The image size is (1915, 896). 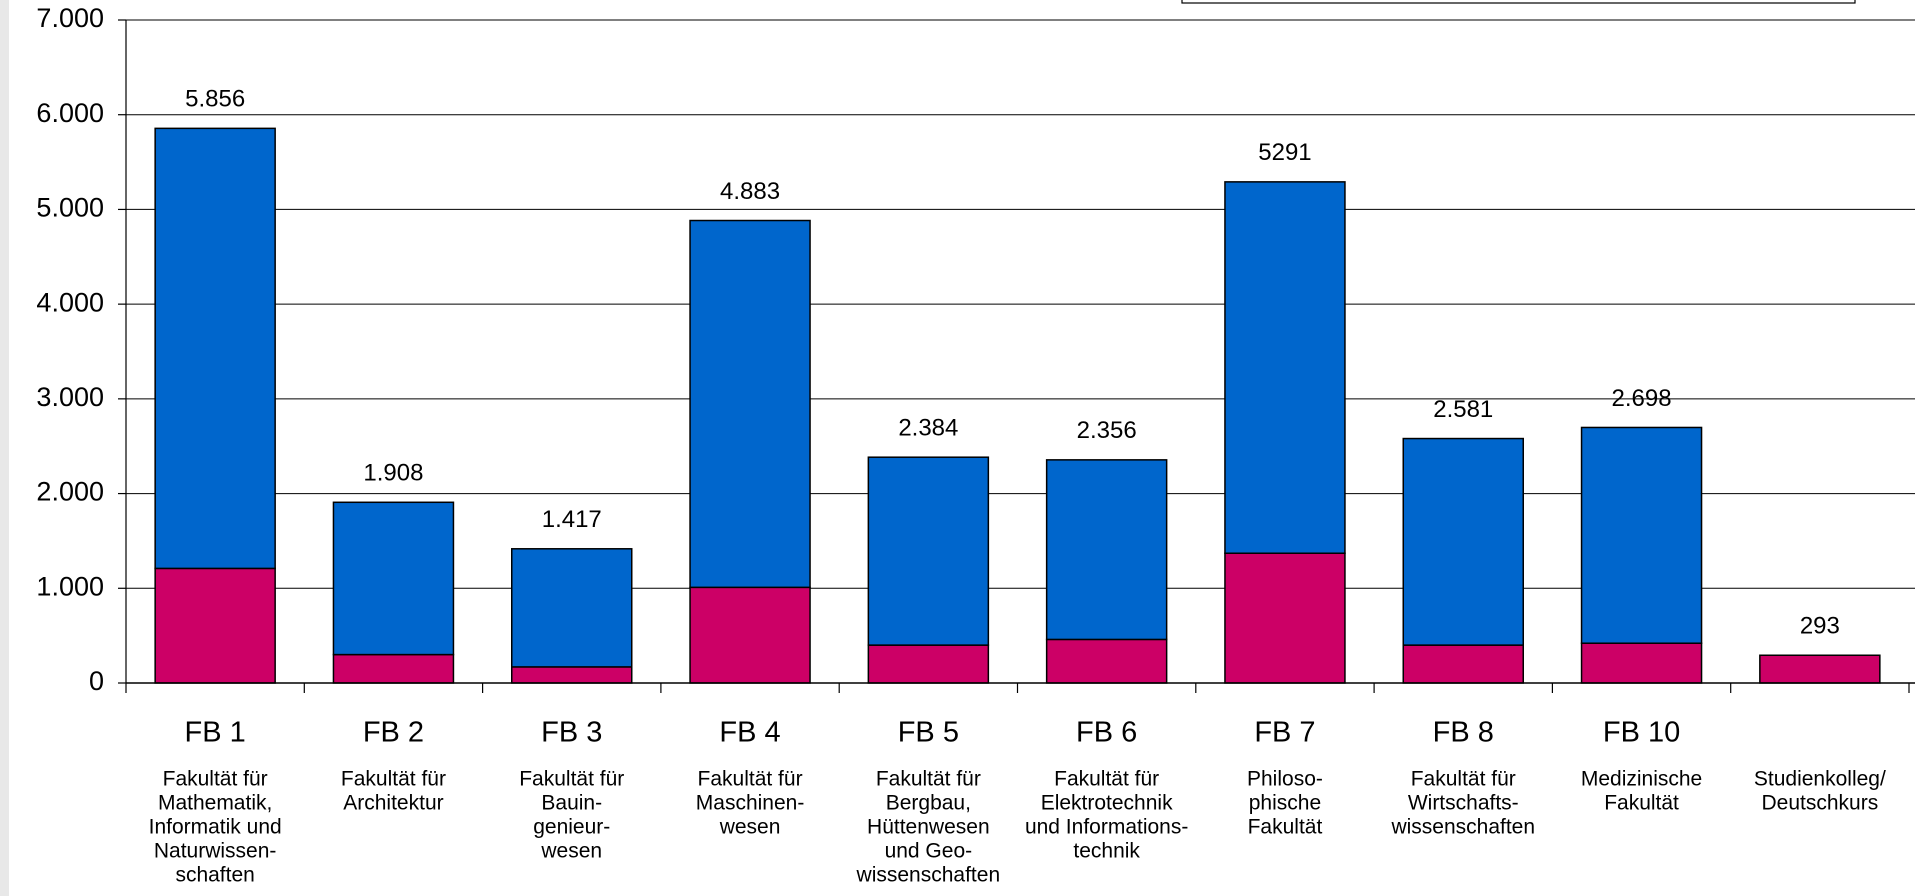 I want to click on x-tick-label: FB 1, so click(x=215, y=733).